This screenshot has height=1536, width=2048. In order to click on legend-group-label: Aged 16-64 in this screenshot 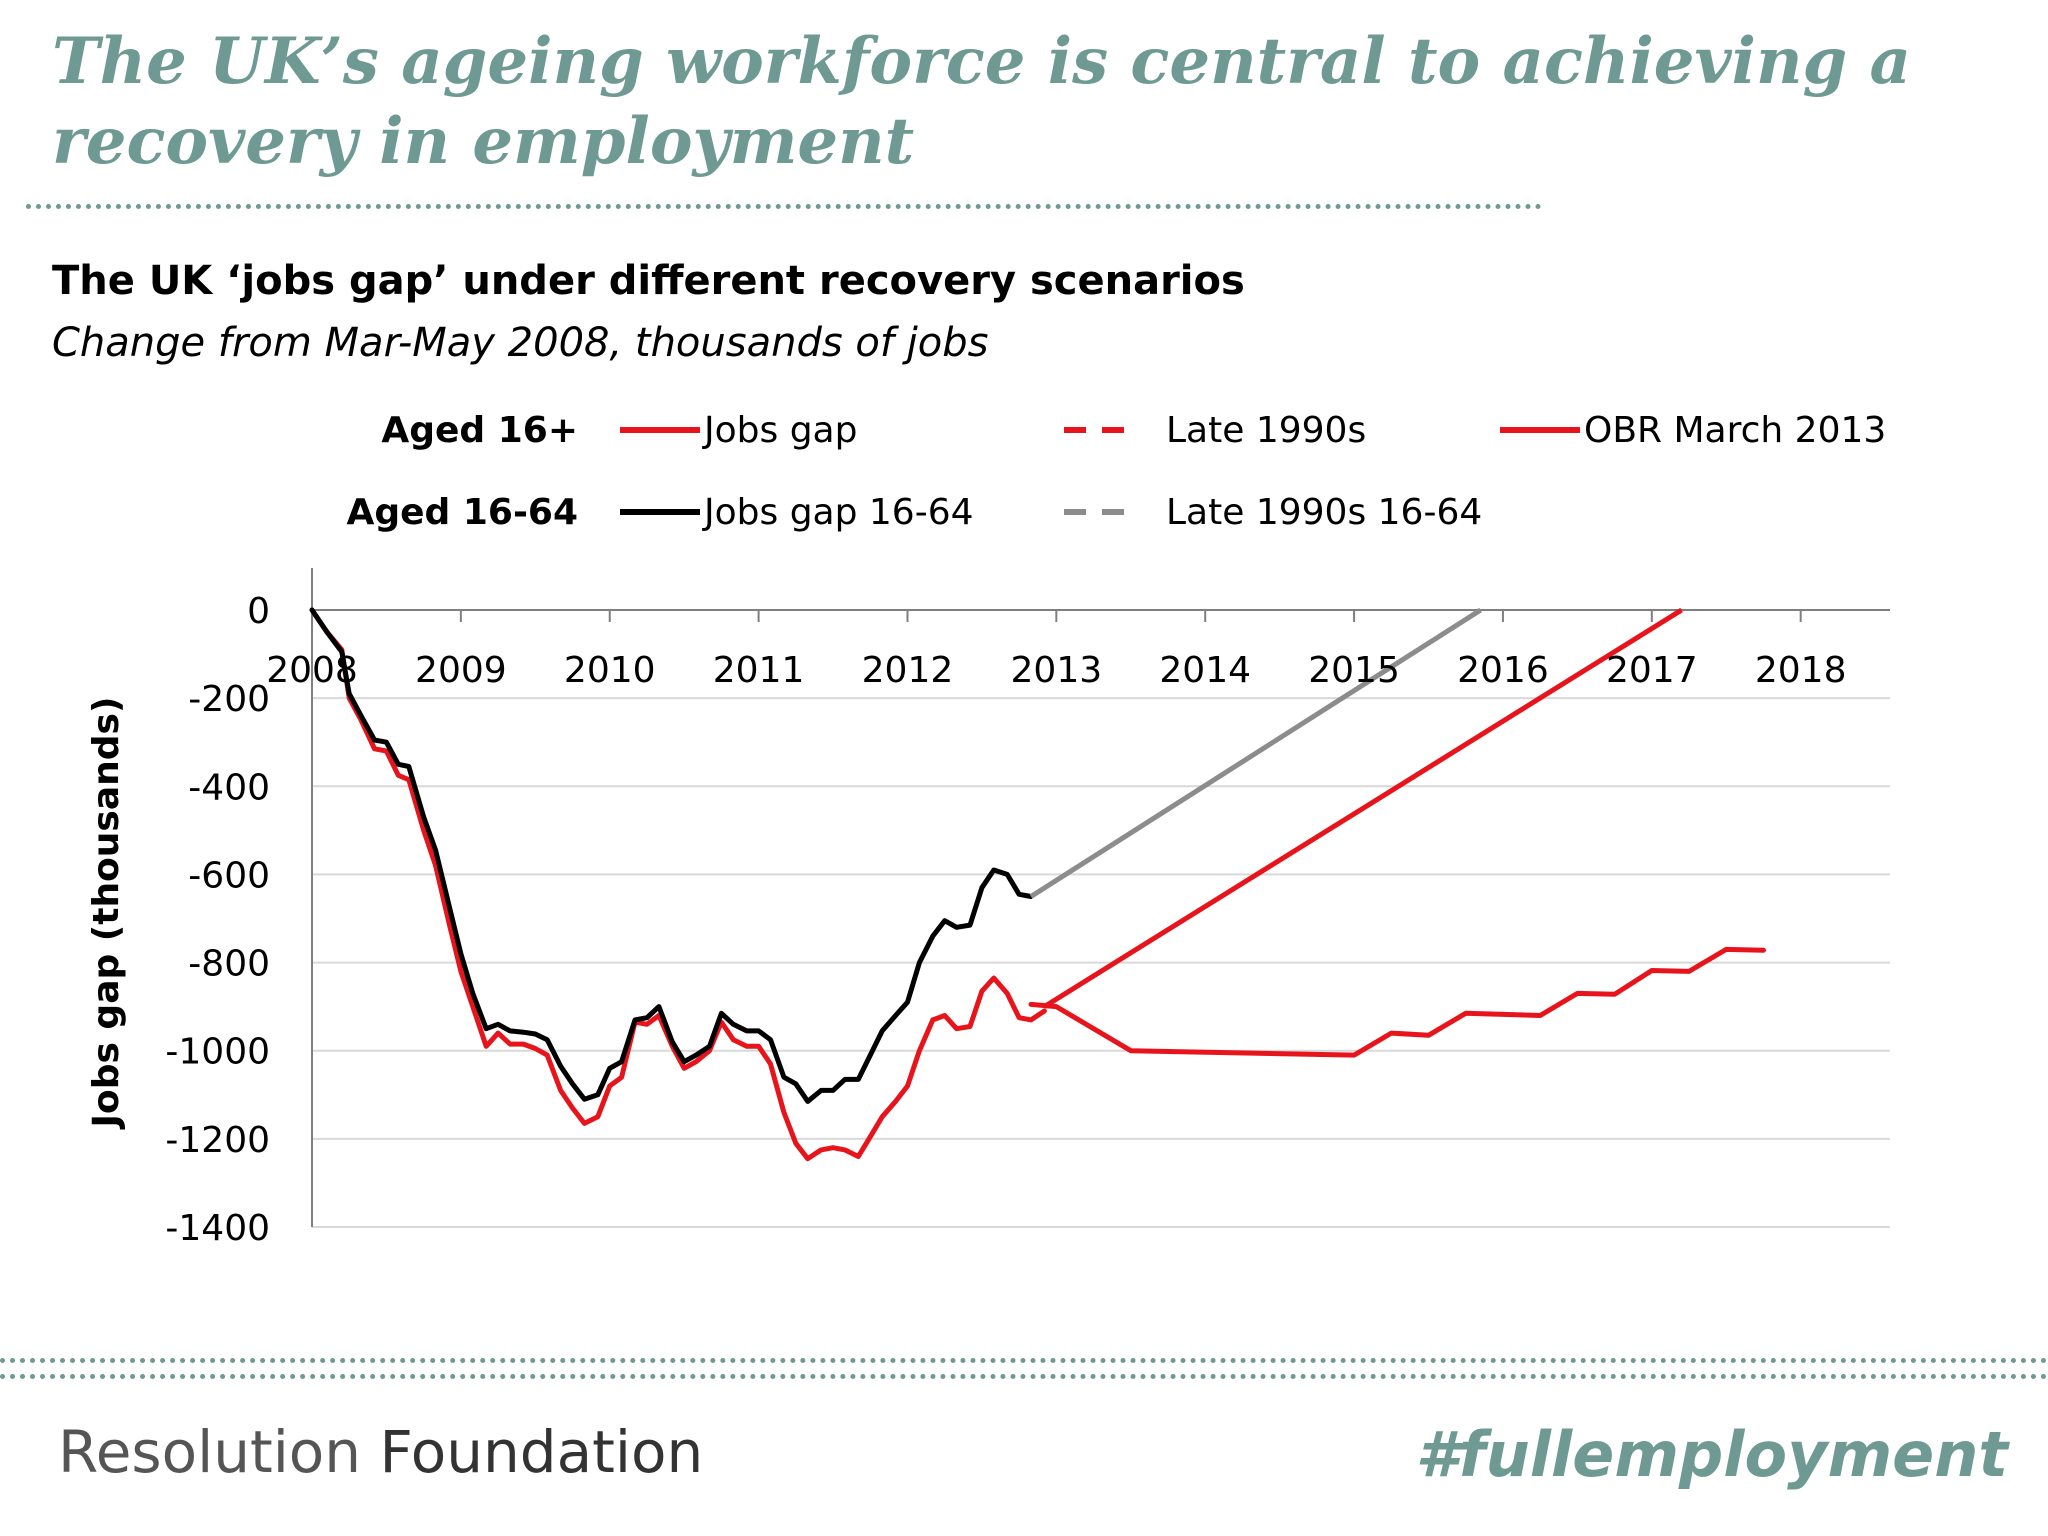, I will do `click(463, 512)`.